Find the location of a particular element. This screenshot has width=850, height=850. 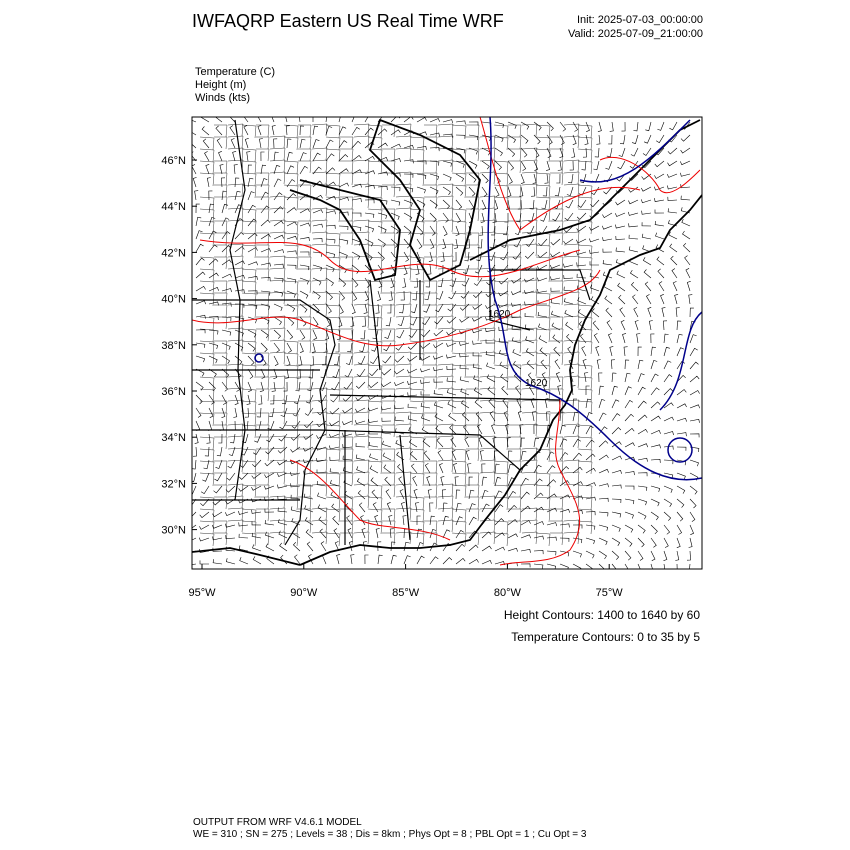

lat-label: 30°N is located at coordinates (173, 531).